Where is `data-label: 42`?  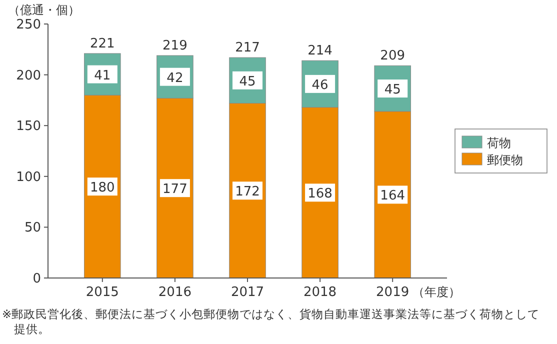
data-label: 42 is located at coordinates (175, 78).